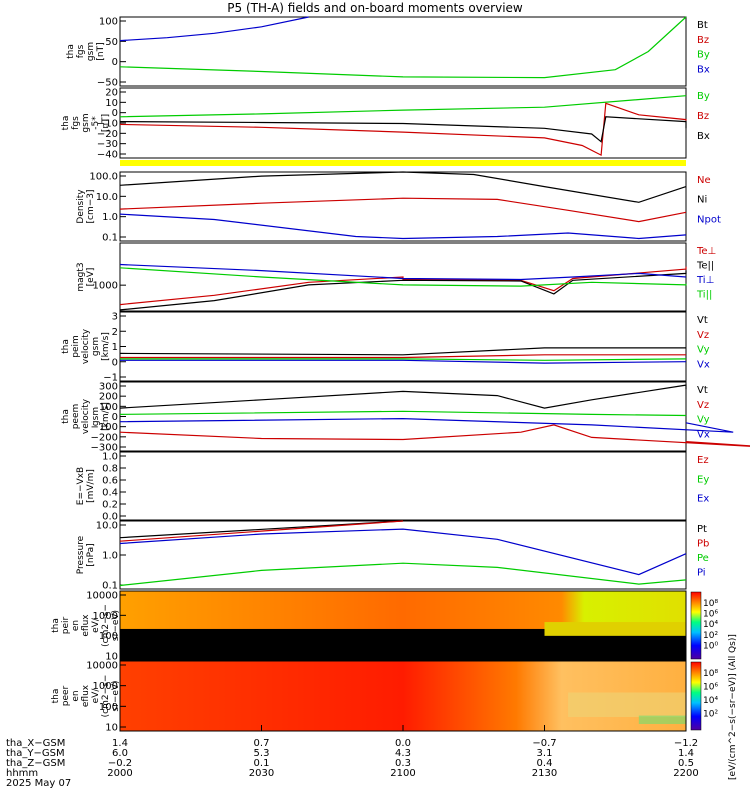 The width and height of the screenshot is (750, 800). I want to click on colorbar-tick: 10⁶, so click(710, 688).